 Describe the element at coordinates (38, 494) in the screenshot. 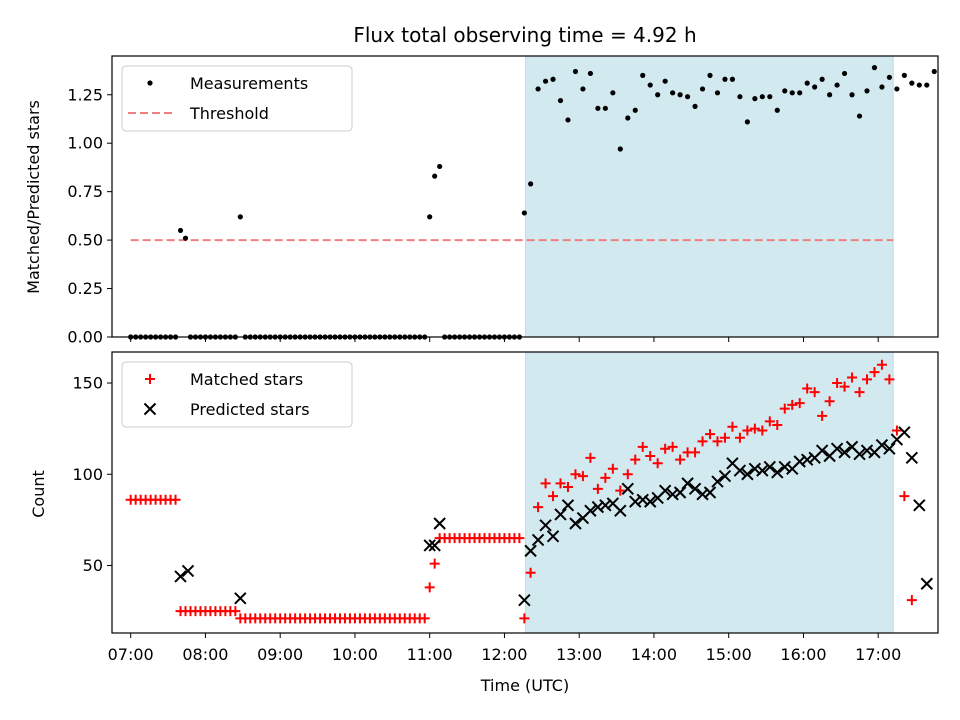

I see `bottom-y-axis-label: Count` at that location.